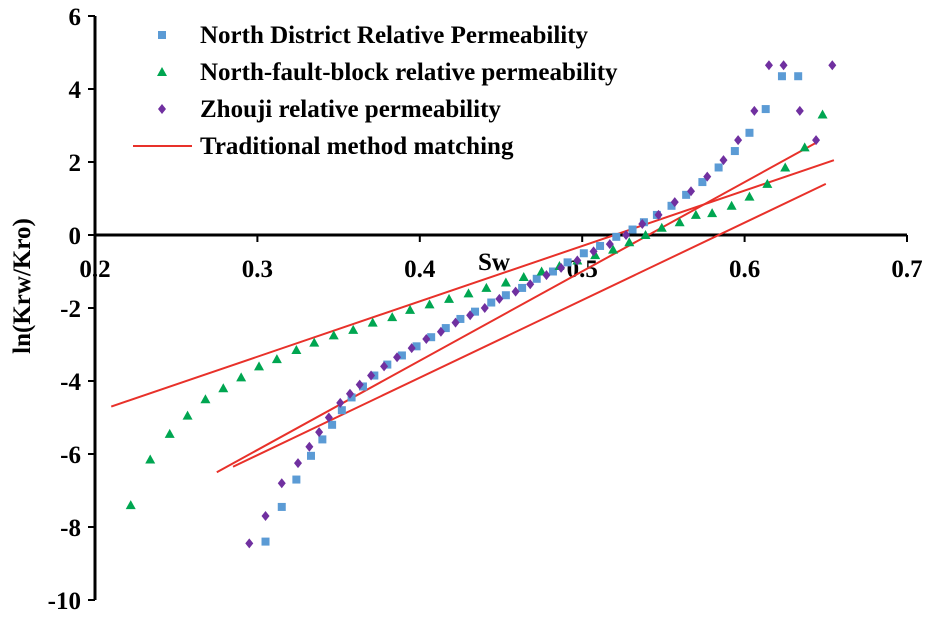 Image resolution: width=925 pixels, height=617 pixels. Describe the element at coordinates (357, 146) in the screenshot. I see `legend-label: Traditional method matching` at that location.